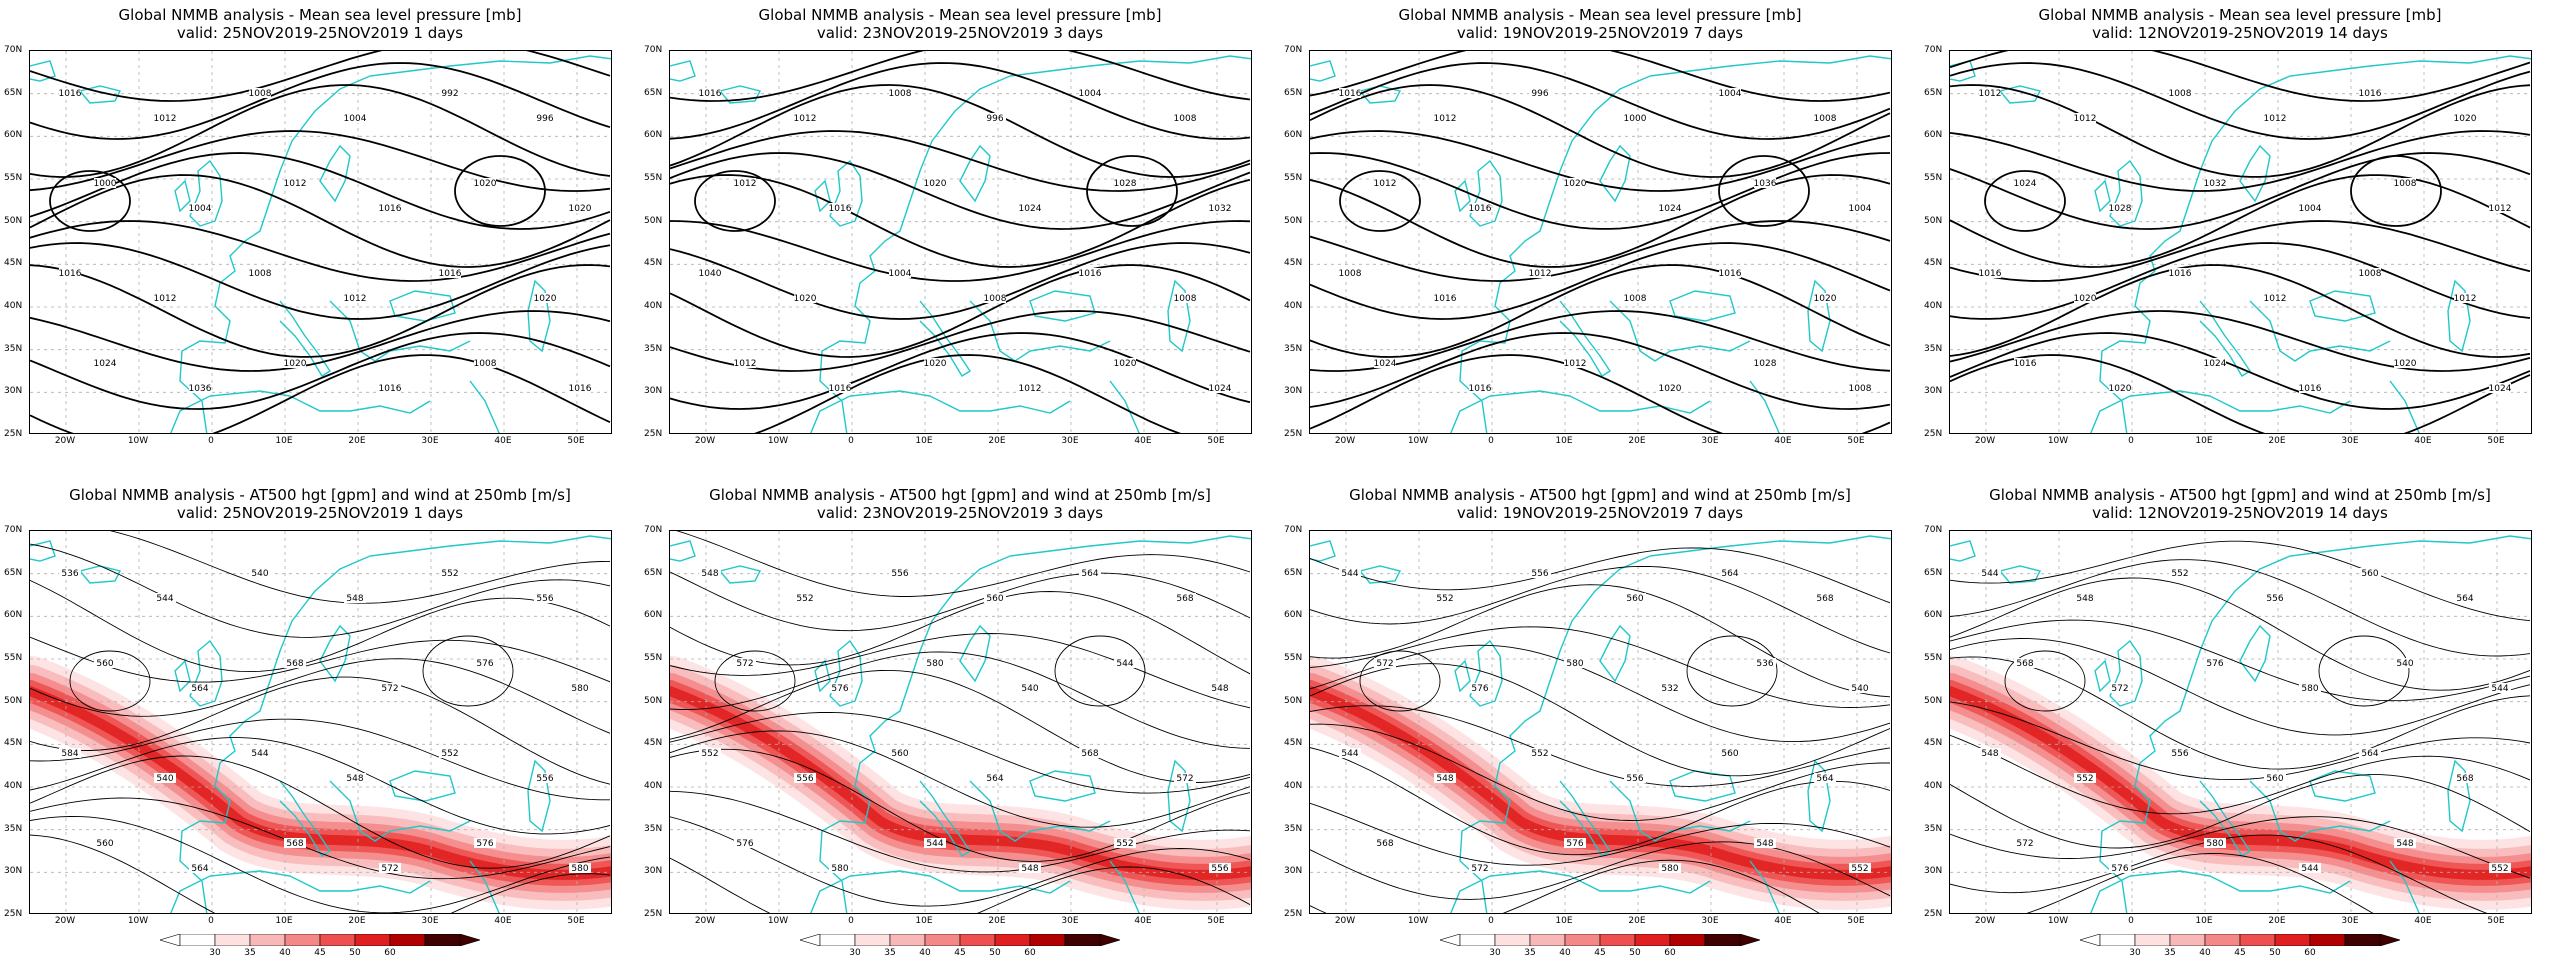  I want to click on longitude-label: 30E, so click(1710, 441).